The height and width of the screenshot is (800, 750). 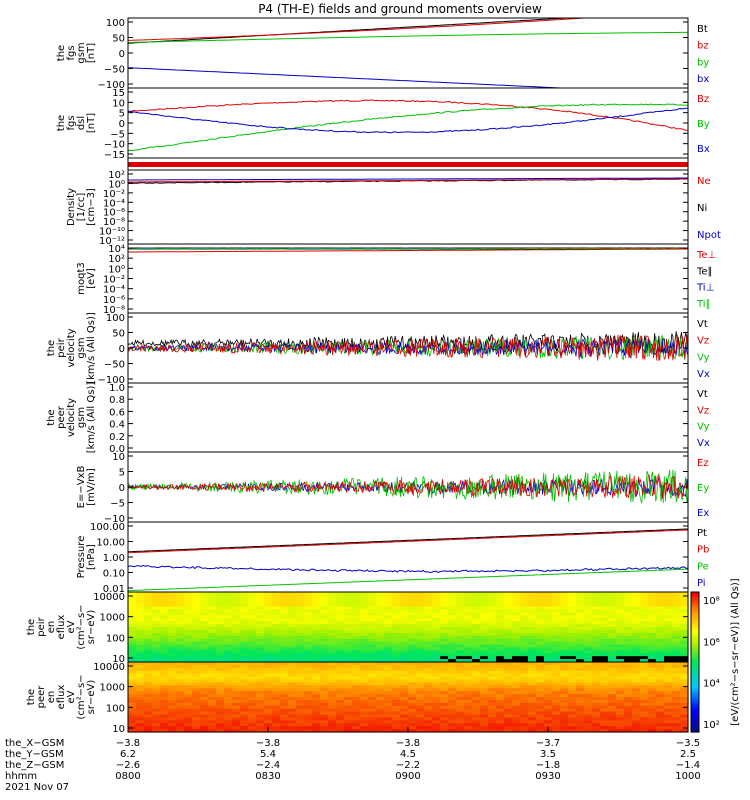 What do you see at coordinates (81, 52) in the screenshot?
I see `y-axis-title-line: gsm` at bounding box center [81, 52].